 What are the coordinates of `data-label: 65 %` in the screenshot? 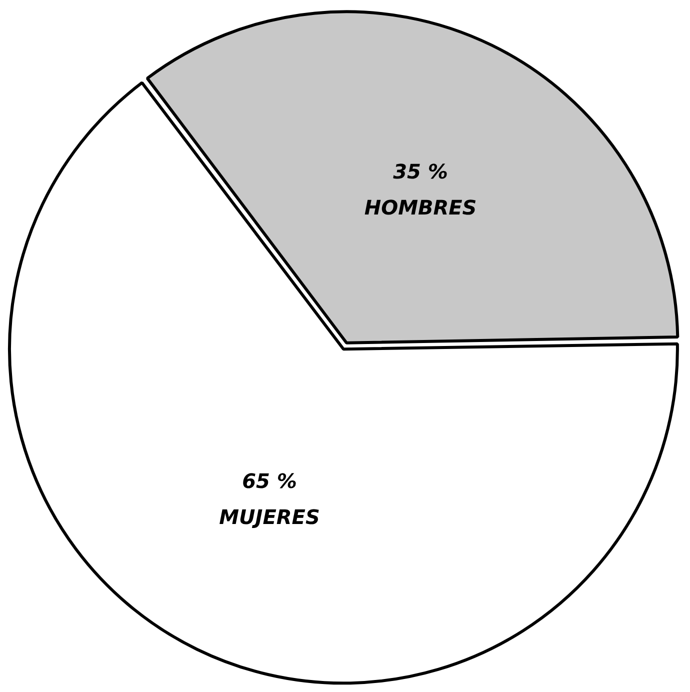 It's located at (269, 481).